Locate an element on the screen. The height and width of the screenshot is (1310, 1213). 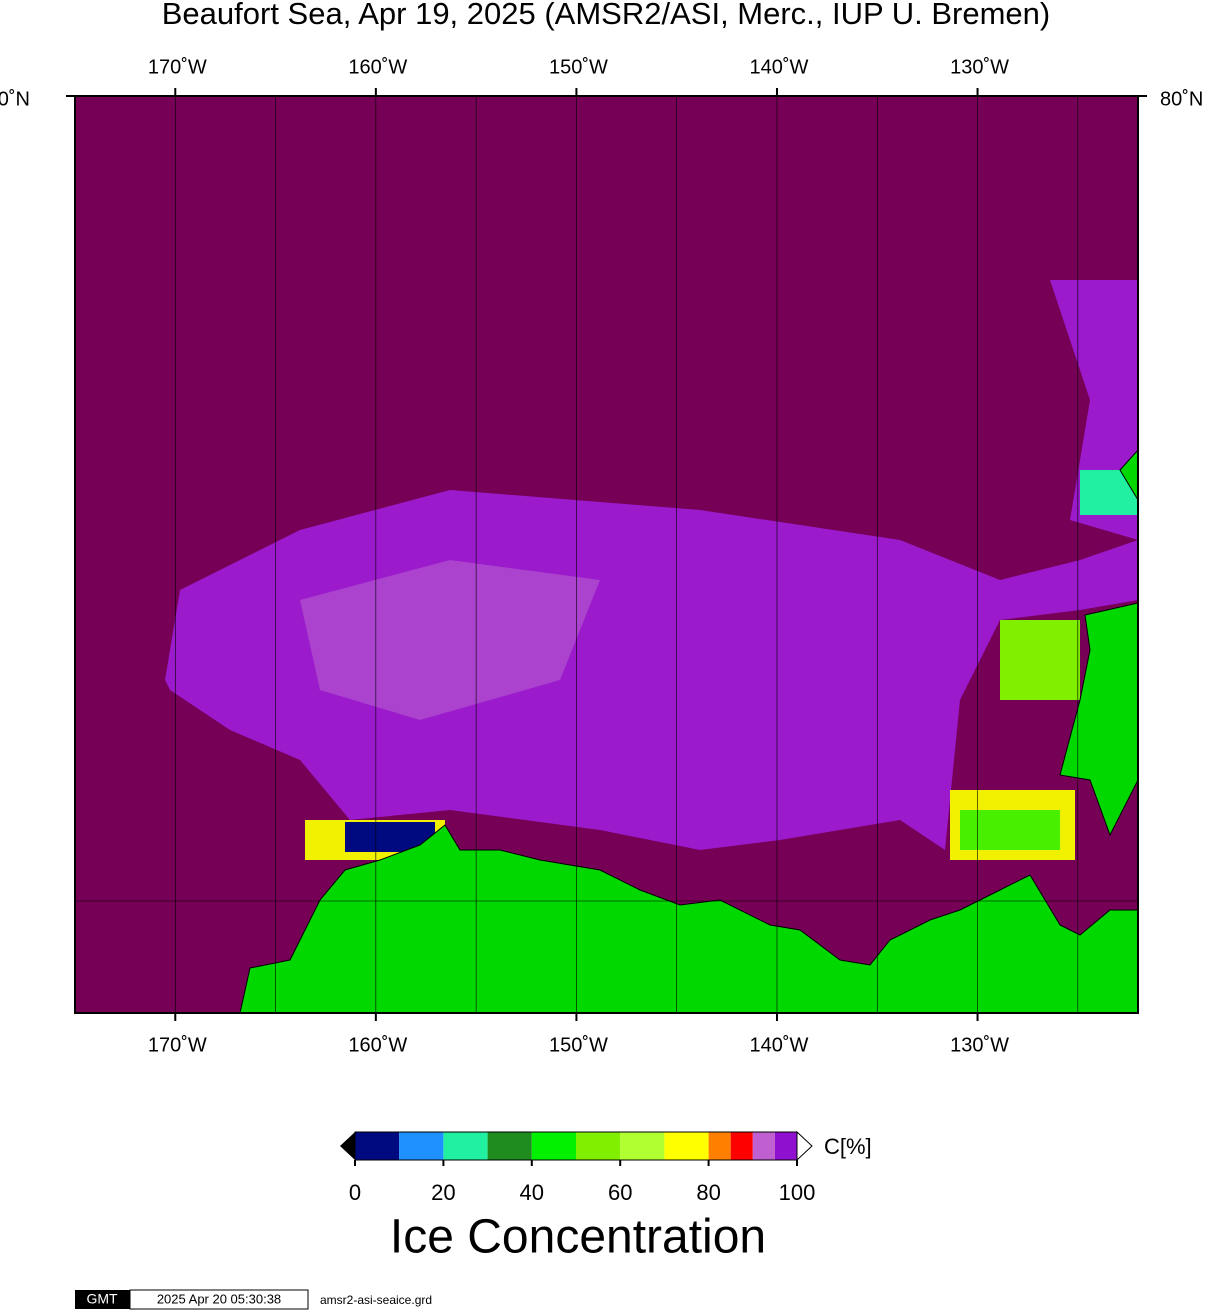
colorbar-under is located at coordinates (347, 1146).